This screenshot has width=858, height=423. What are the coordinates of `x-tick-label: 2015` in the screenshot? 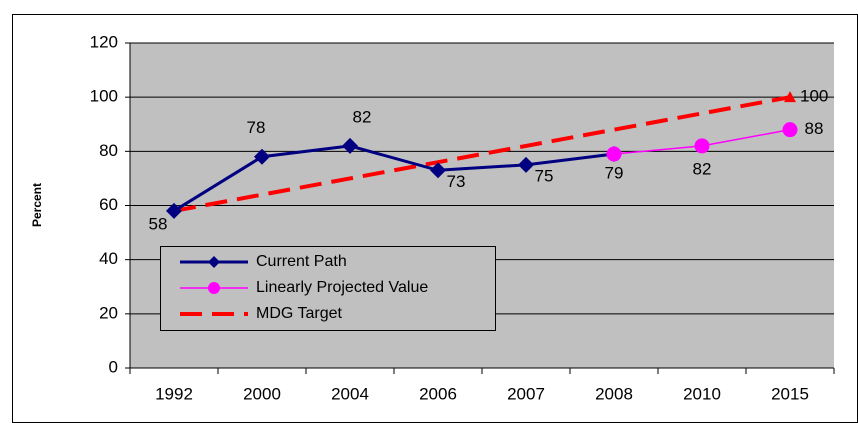 It's located at (790, 393).